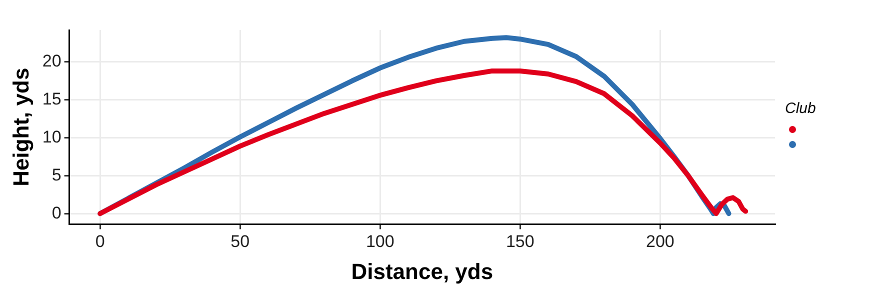 The width and height of the screenshot is (870, 290). I want to click on x-axis-title: Distance, yds, so click(422, 271).